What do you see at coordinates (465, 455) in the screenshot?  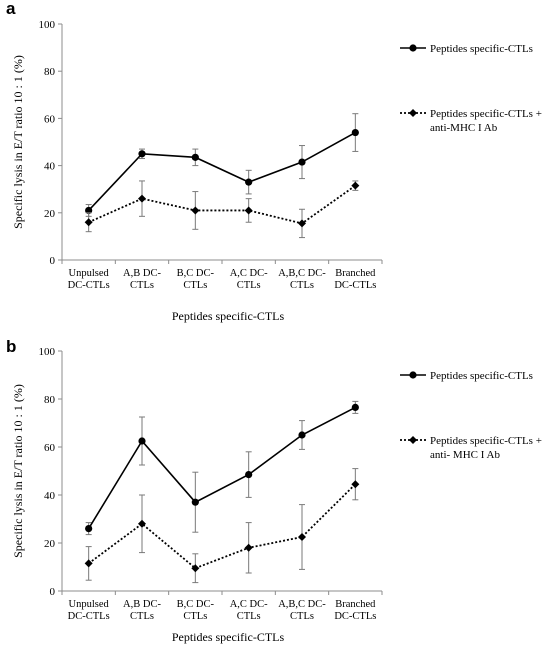 I see `legend-label: anti- MHC I Ab` at bounding box center [465, 455].